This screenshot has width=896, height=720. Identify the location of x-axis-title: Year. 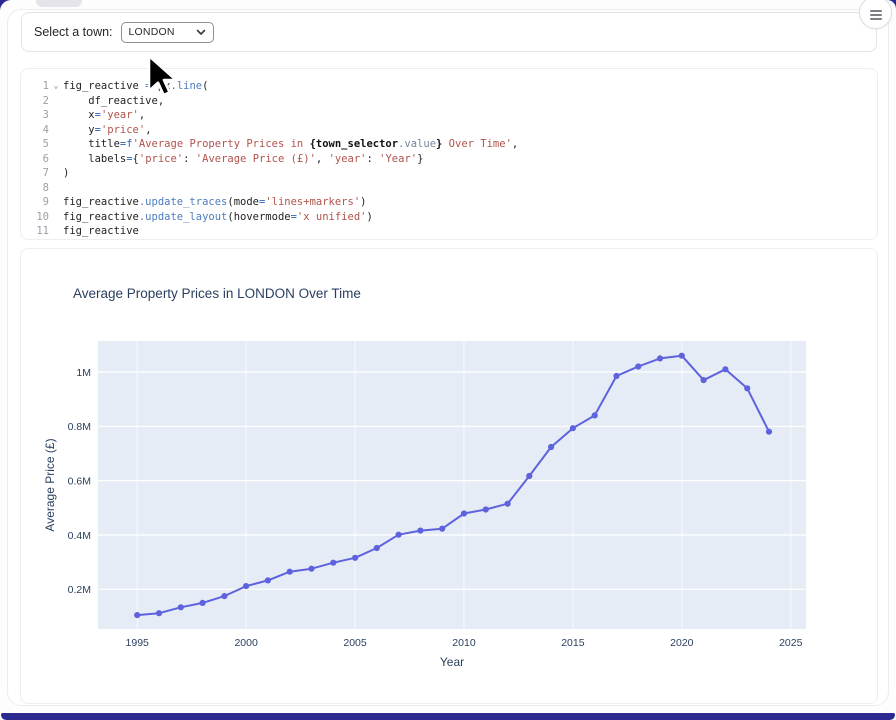
(452, 662).